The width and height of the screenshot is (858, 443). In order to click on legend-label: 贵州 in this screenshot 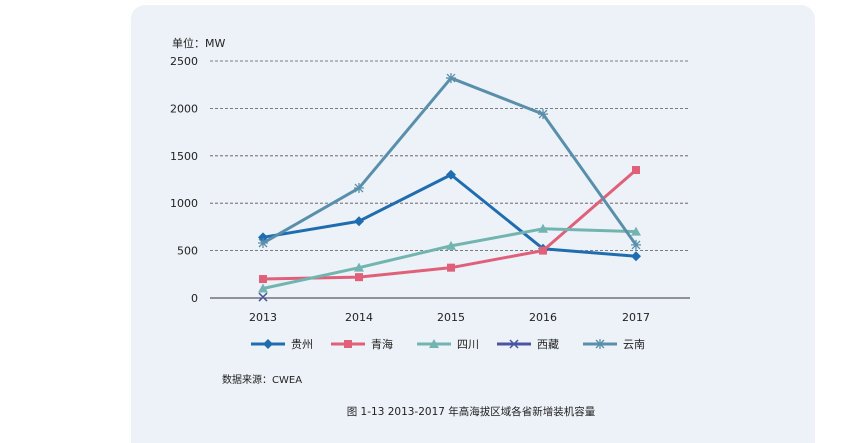, I will do `click(302, 344)`.